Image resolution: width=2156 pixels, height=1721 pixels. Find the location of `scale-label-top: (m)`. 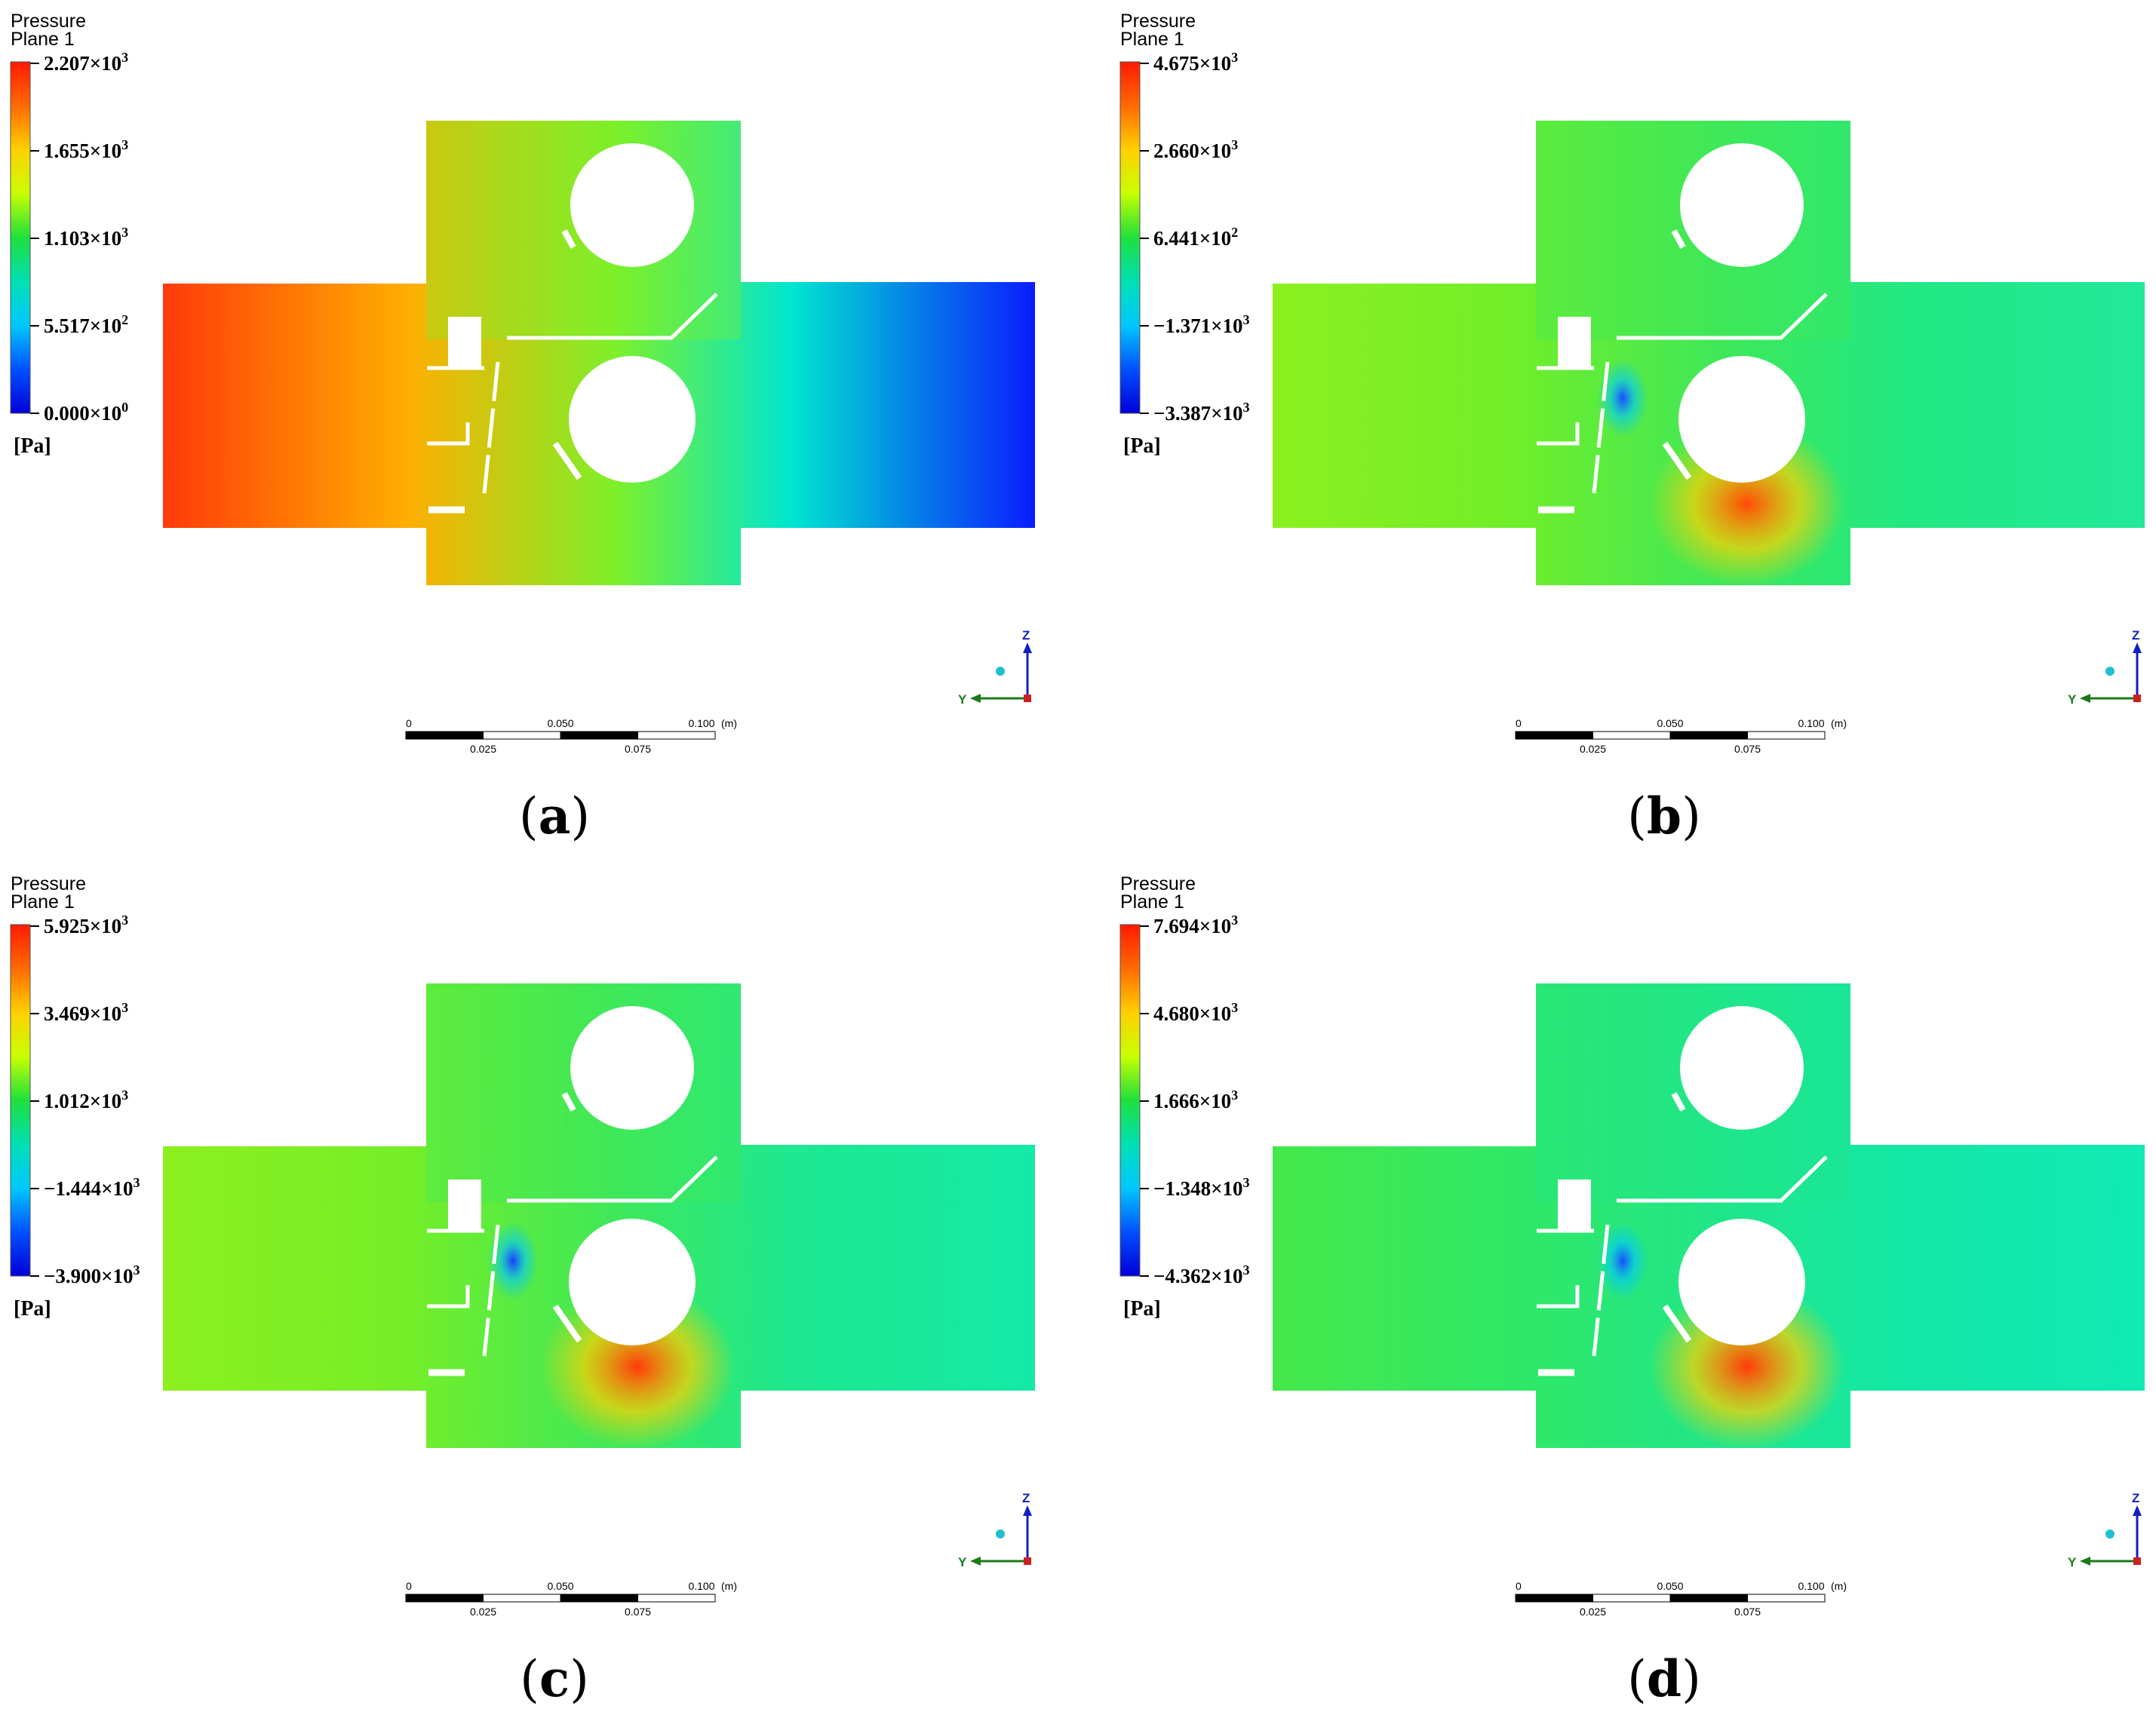

scale-label-top: (m) is located at coordinates (1839, 723).